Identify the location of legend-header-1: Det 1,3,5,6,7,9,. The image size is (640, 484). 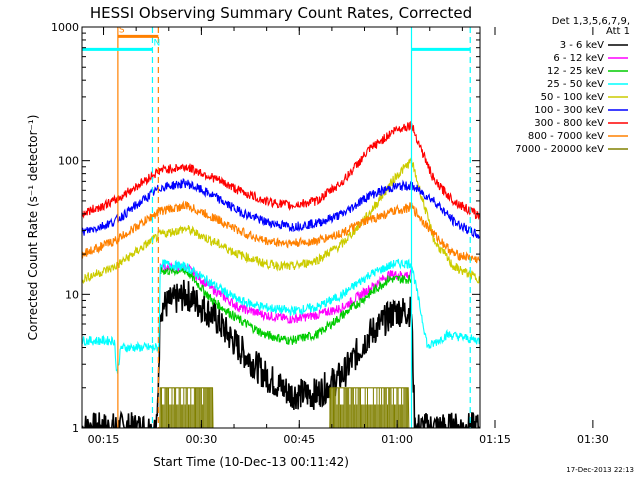
(591, 21).